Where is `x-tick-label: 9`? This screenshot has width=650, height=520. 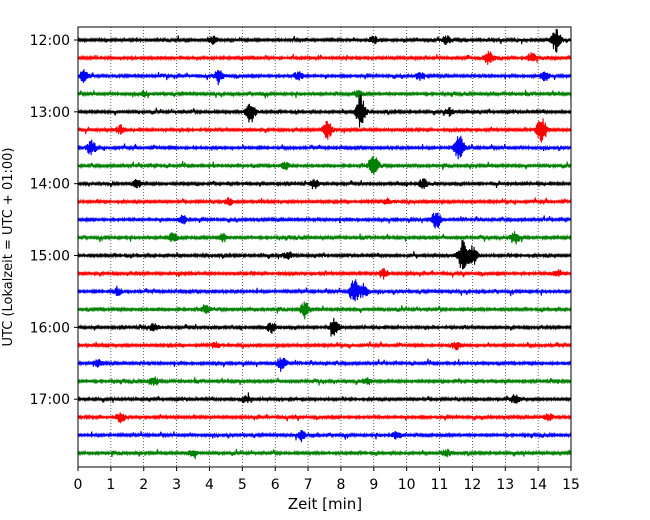
x-tick-label: 9 is located at coordinates (373, 485).